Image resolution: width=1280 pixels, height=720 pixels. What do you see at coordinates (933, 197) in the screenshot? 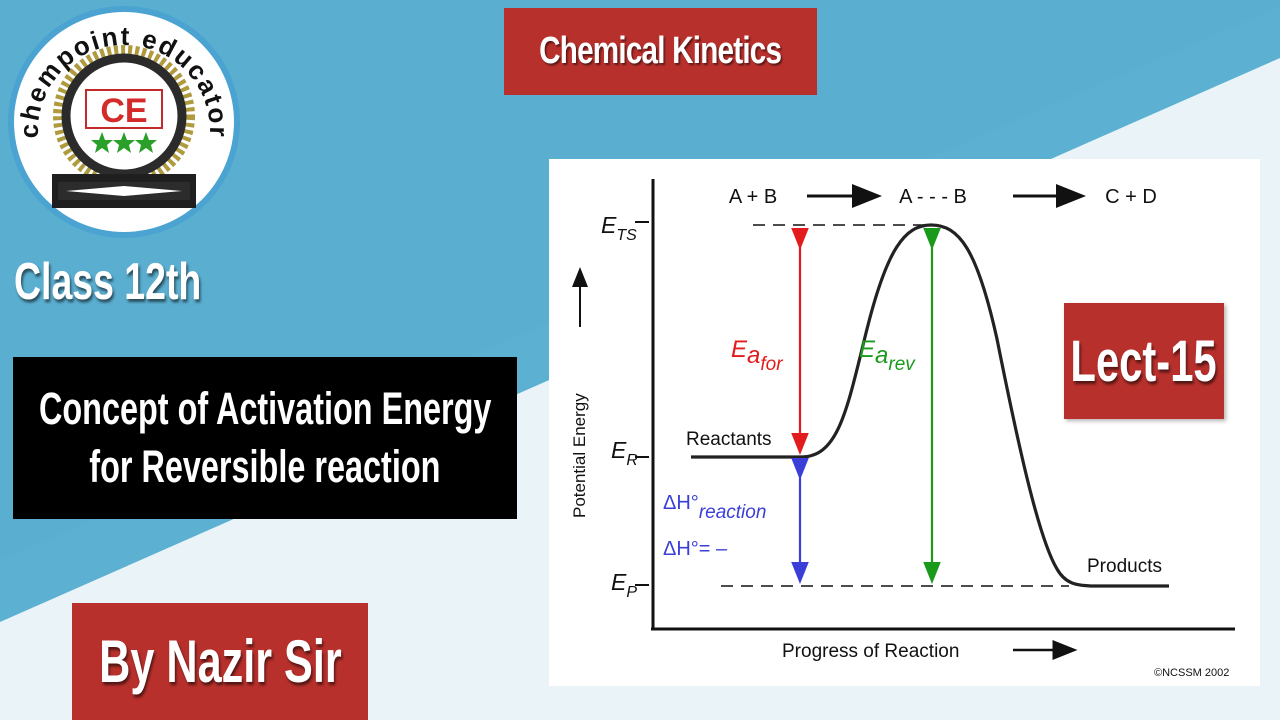
I see `transition-formula: A - - - B` at bounding box center [933, 197].